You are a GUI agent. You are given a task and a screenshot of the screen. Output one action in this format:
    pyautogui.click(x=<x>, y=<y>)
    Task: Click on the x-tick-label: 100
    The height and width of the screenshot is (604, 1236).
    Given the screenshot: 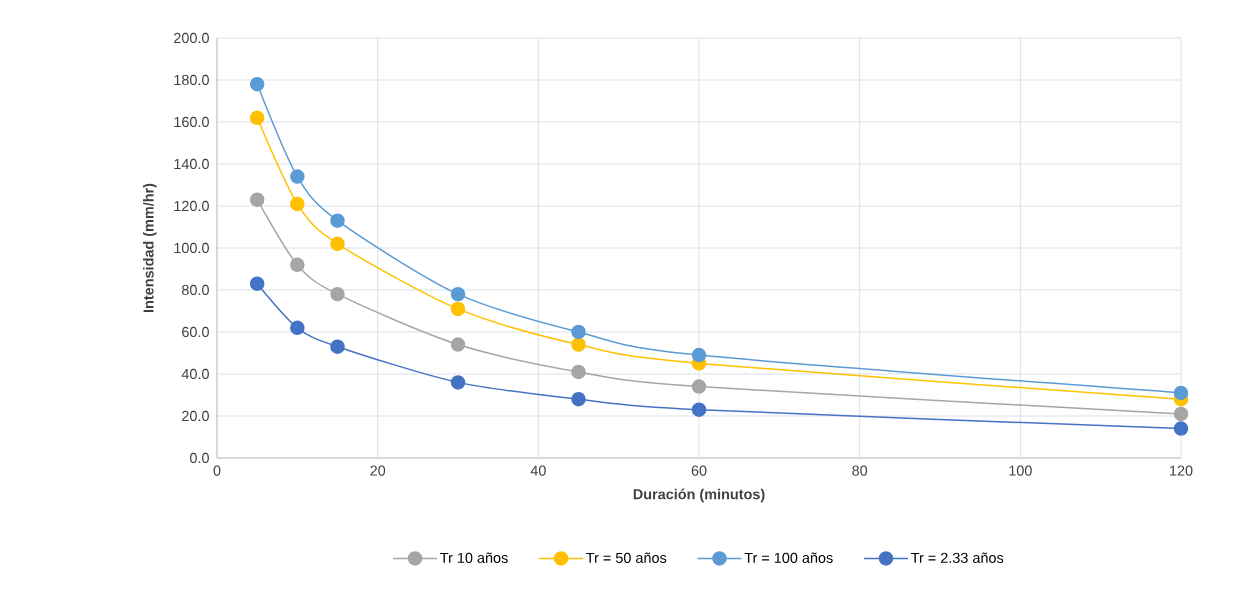 What is the action you would take?
    pyautogui.click(x=1020, y=470)
    